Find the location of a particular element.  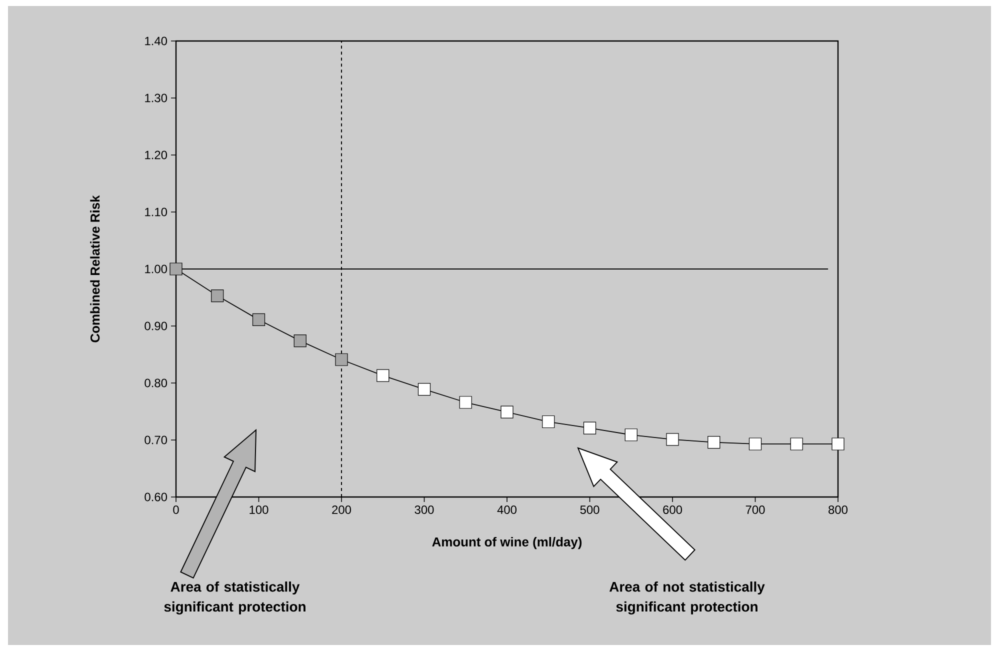

y-tick-label: 1.40 is located at coordinates (156, 41).